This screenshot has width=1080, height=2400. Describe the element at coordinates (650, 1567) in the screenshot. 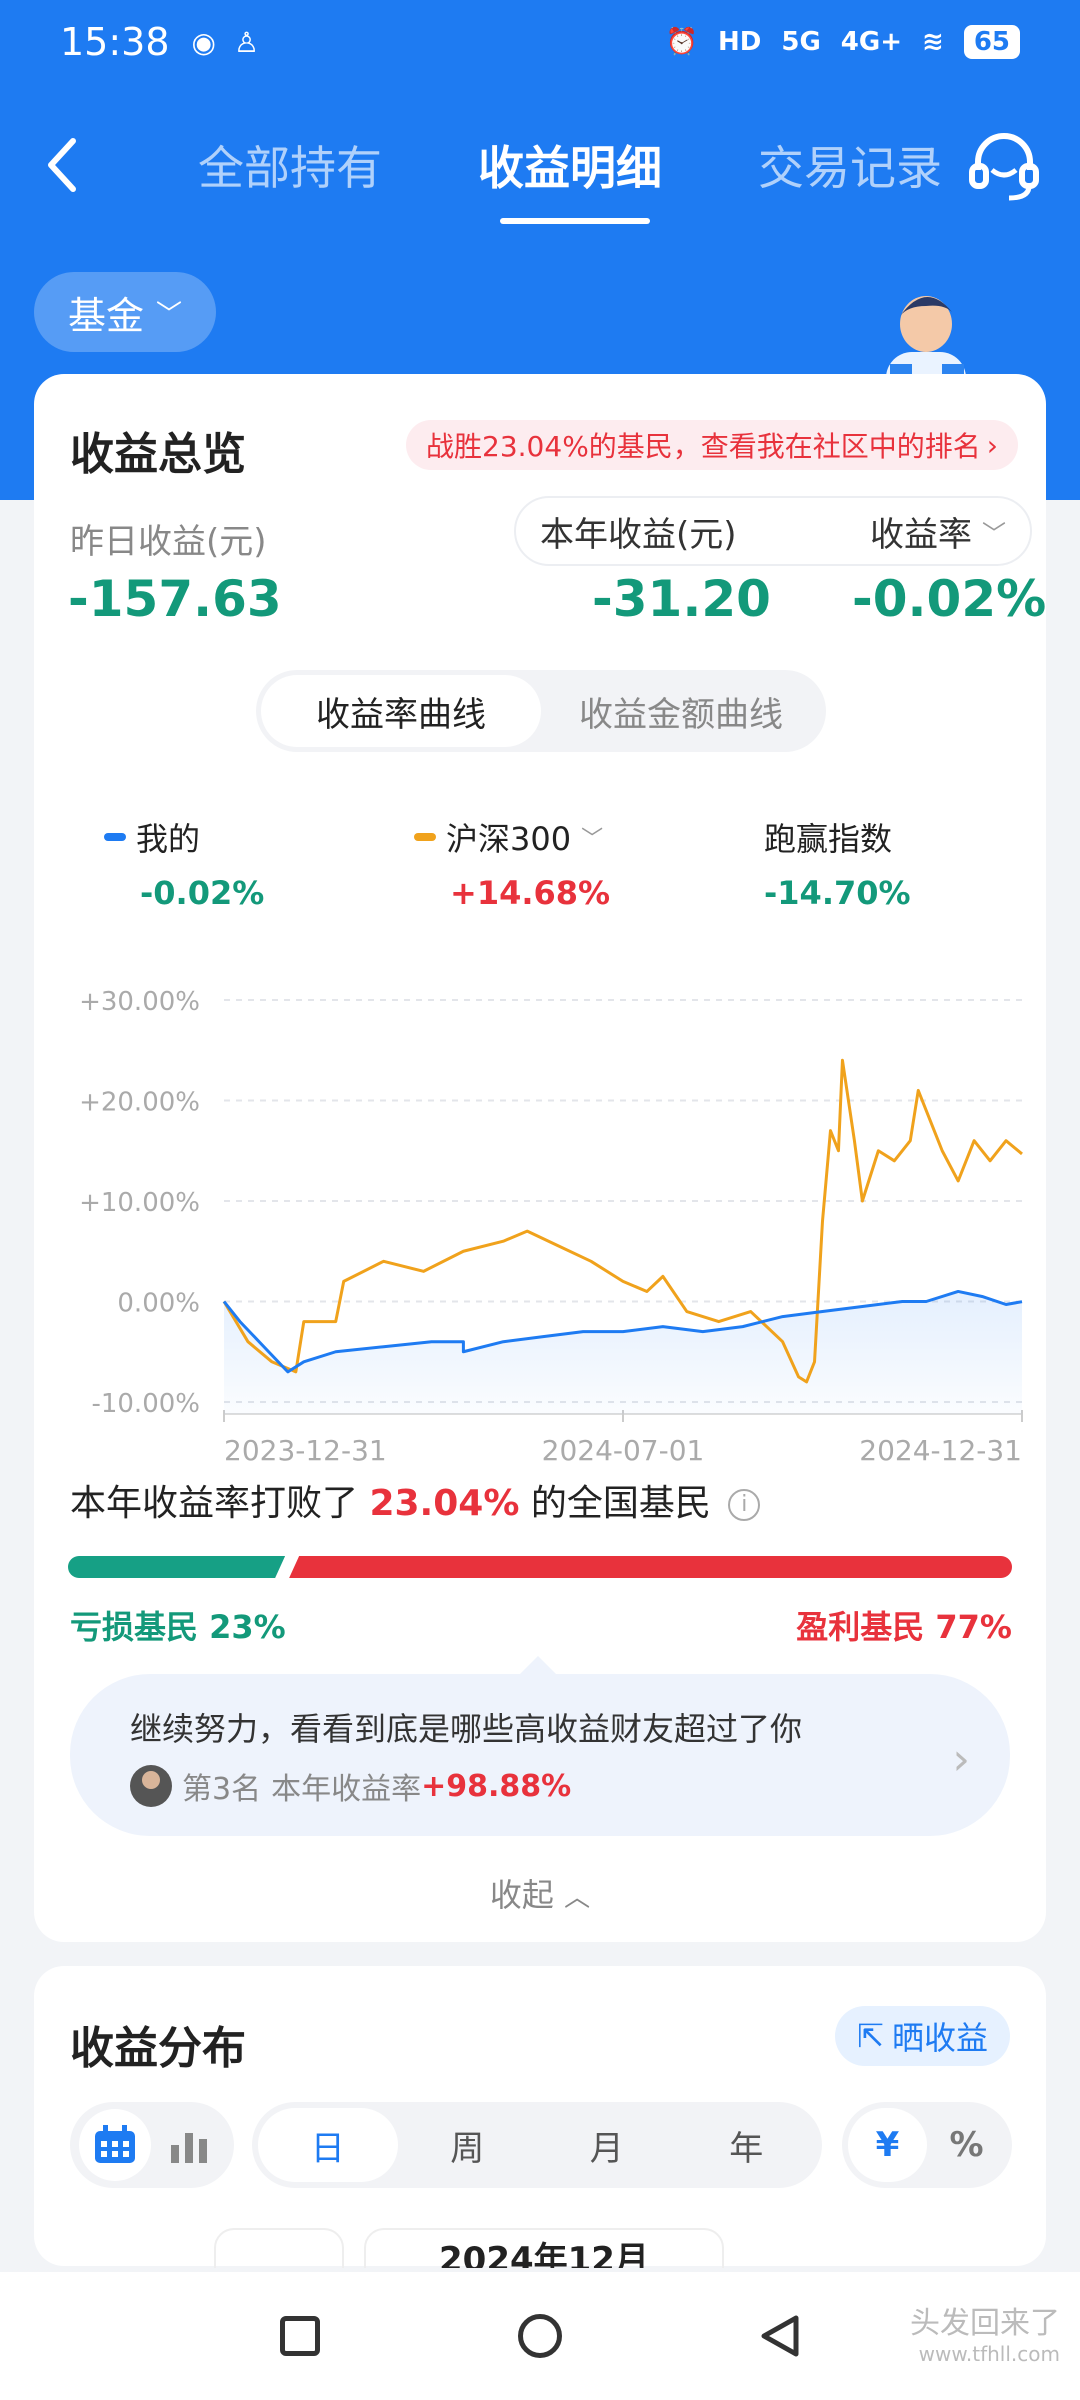

I see `win-bar-segment` at that location.